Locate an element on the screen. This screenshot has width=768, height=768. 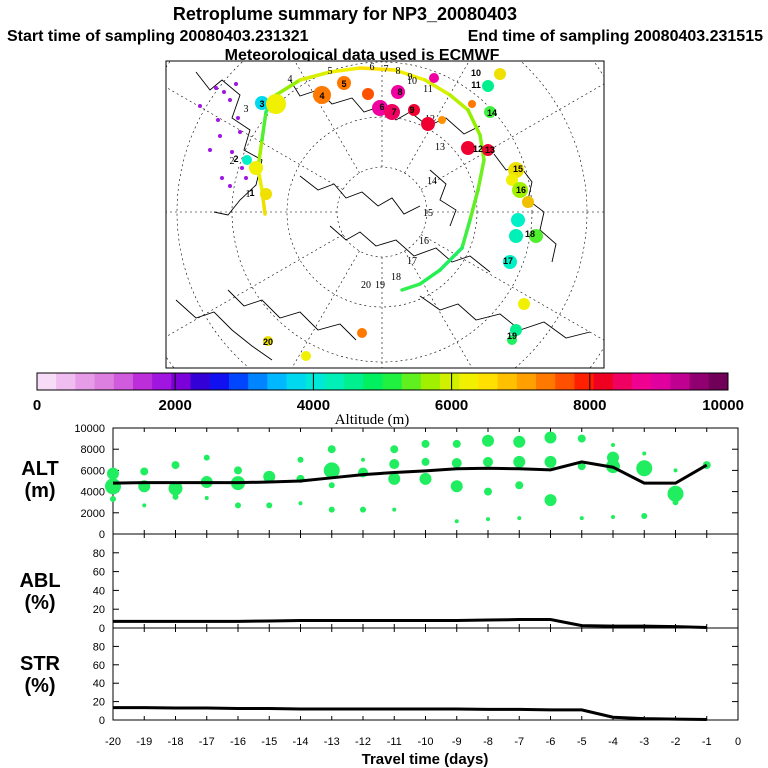
cluster-label: 20 is located at coordinates (268, 342).